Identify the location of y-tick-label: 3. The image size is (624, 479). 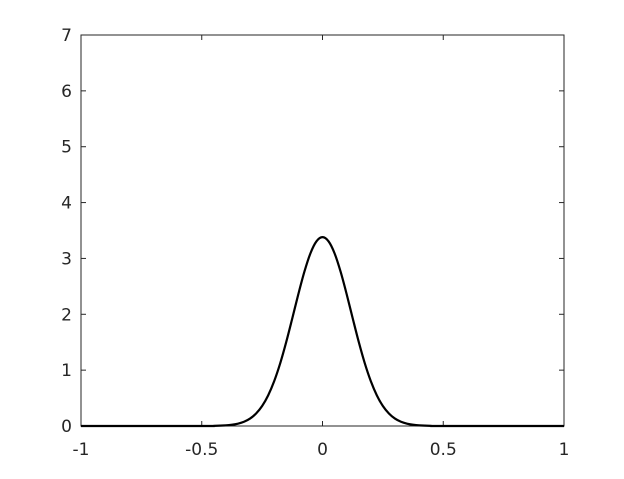
(66, 259).